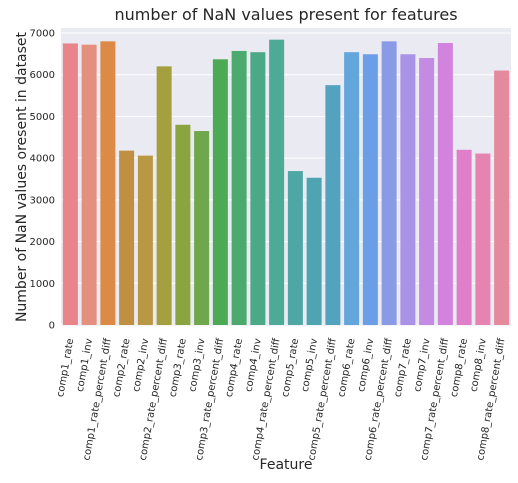  Describe the element at coordinates (314, 251) in the screenshot. I see `bar-comp5_inv` at that location.